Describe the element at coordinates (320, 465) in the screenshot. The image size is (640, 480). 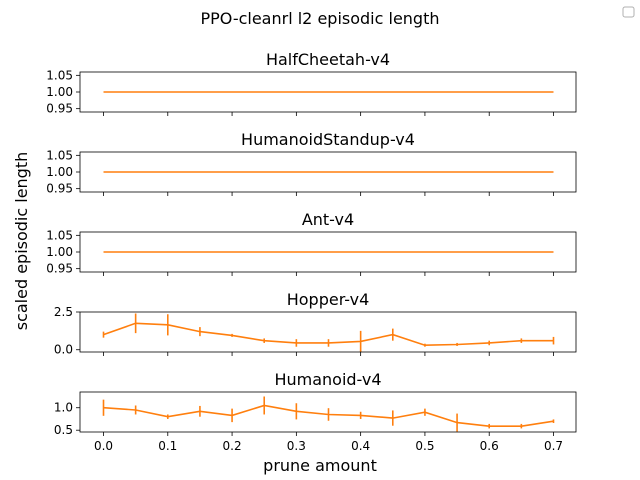
I see `x-axis-label: prune amount` at that location.